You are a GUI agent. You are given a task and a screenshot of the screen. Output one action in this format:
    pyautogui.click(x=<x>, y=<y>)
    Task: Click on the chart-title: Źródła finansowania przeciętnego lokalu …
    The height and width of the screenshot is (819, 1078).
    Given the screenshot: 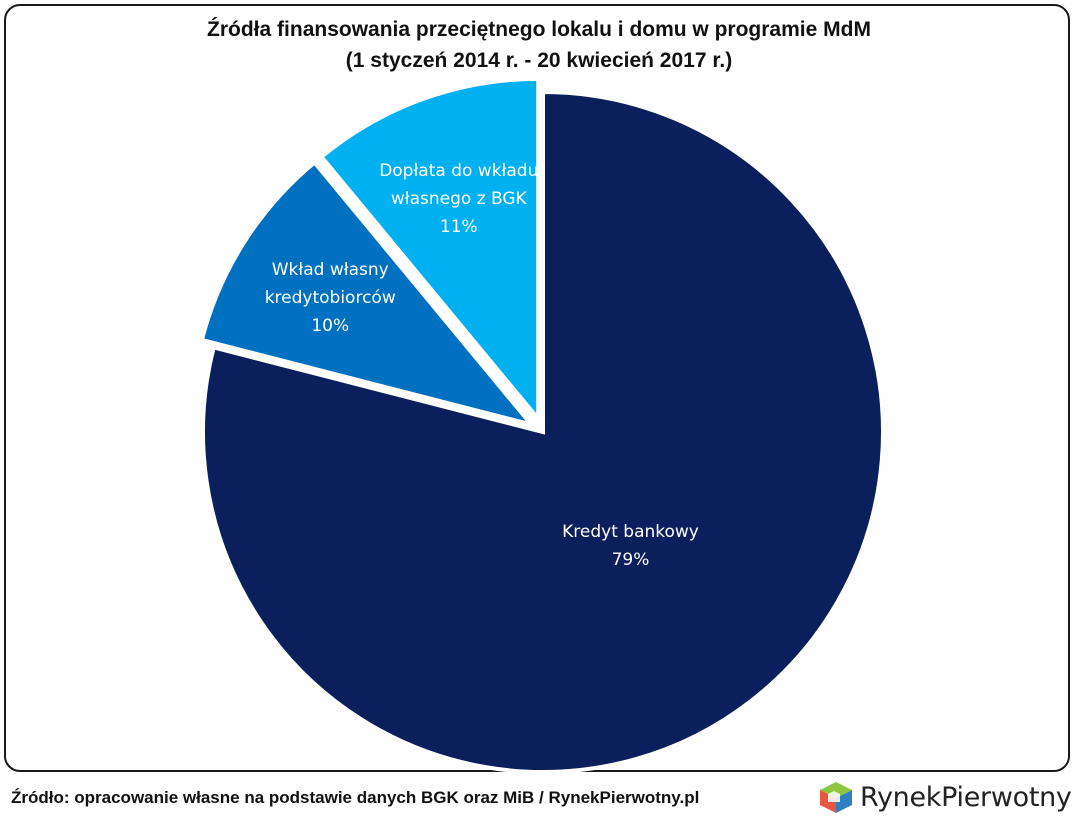 What is the action you would take?
    pyautogui.click(x=539, y=29)
    